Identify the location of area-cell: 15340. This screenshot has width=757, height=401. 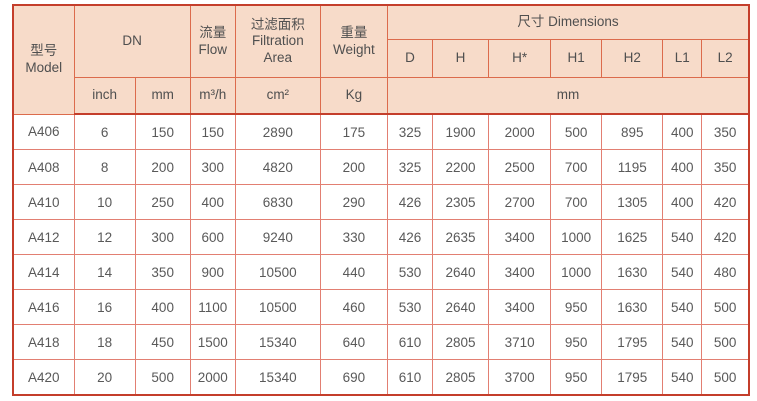
(277, 342).